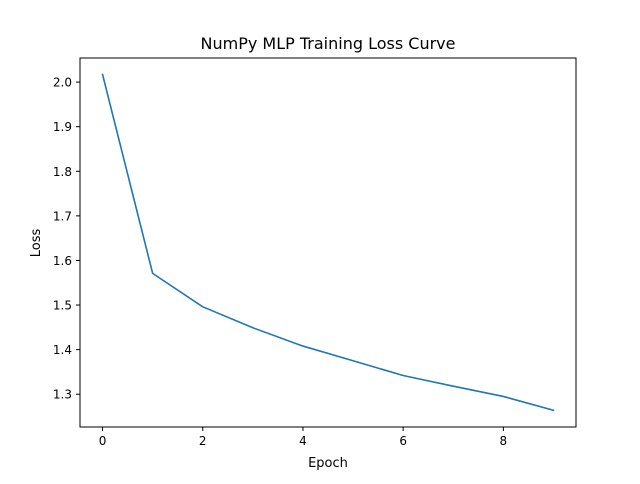  What do you see at coordinates (328, 43) in the screenshot?
I see `chart-title: NumPy MLP Training Loss Curve` at bounding box center [328, 43].